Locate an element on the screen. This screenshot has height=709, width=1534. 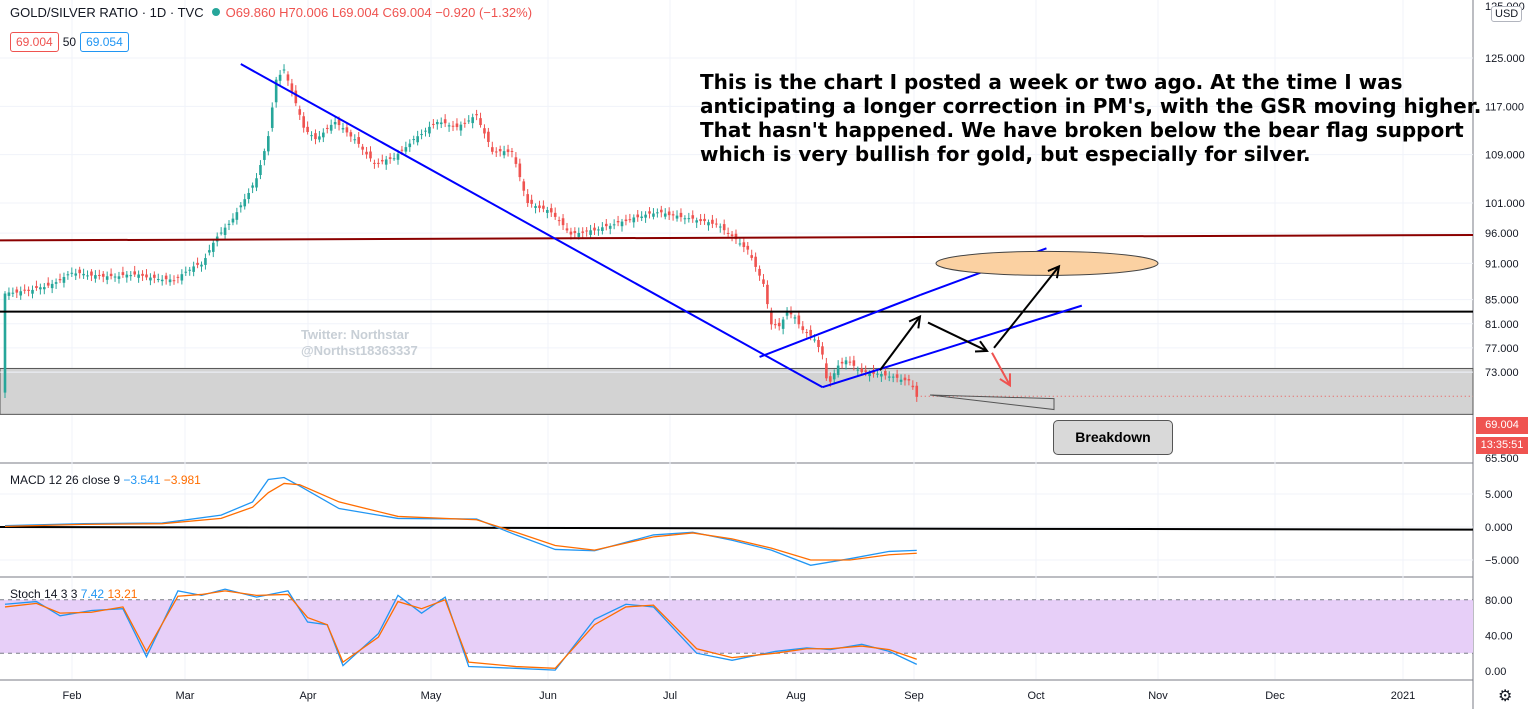
price-tick-label: 73.000 is located at coordinates (1502, 373).